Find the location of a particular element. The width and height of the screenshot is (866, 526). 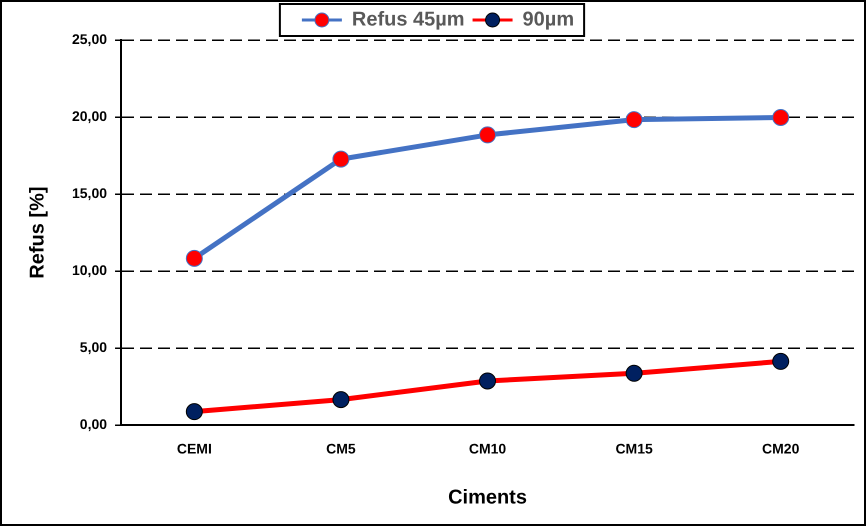

y-tick-label: 15,00 is located at coordinates (90, 192).